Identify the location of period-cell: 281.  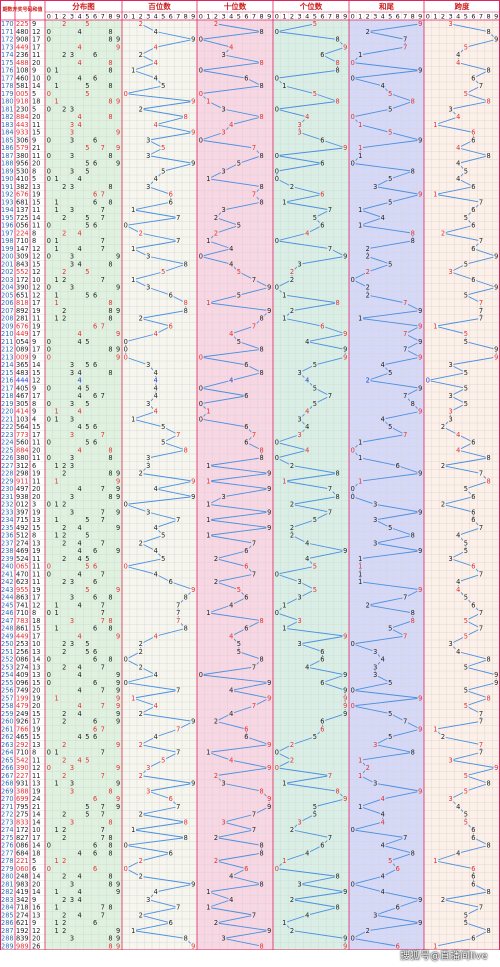
(7, 884).